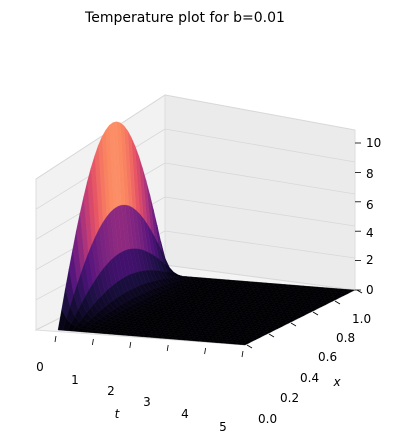 The image size is (405, 444). What do you see at coordinates (223, 427) in the screenshot?
I see `t-tick-label: 5` at bounding box center [223, 427].